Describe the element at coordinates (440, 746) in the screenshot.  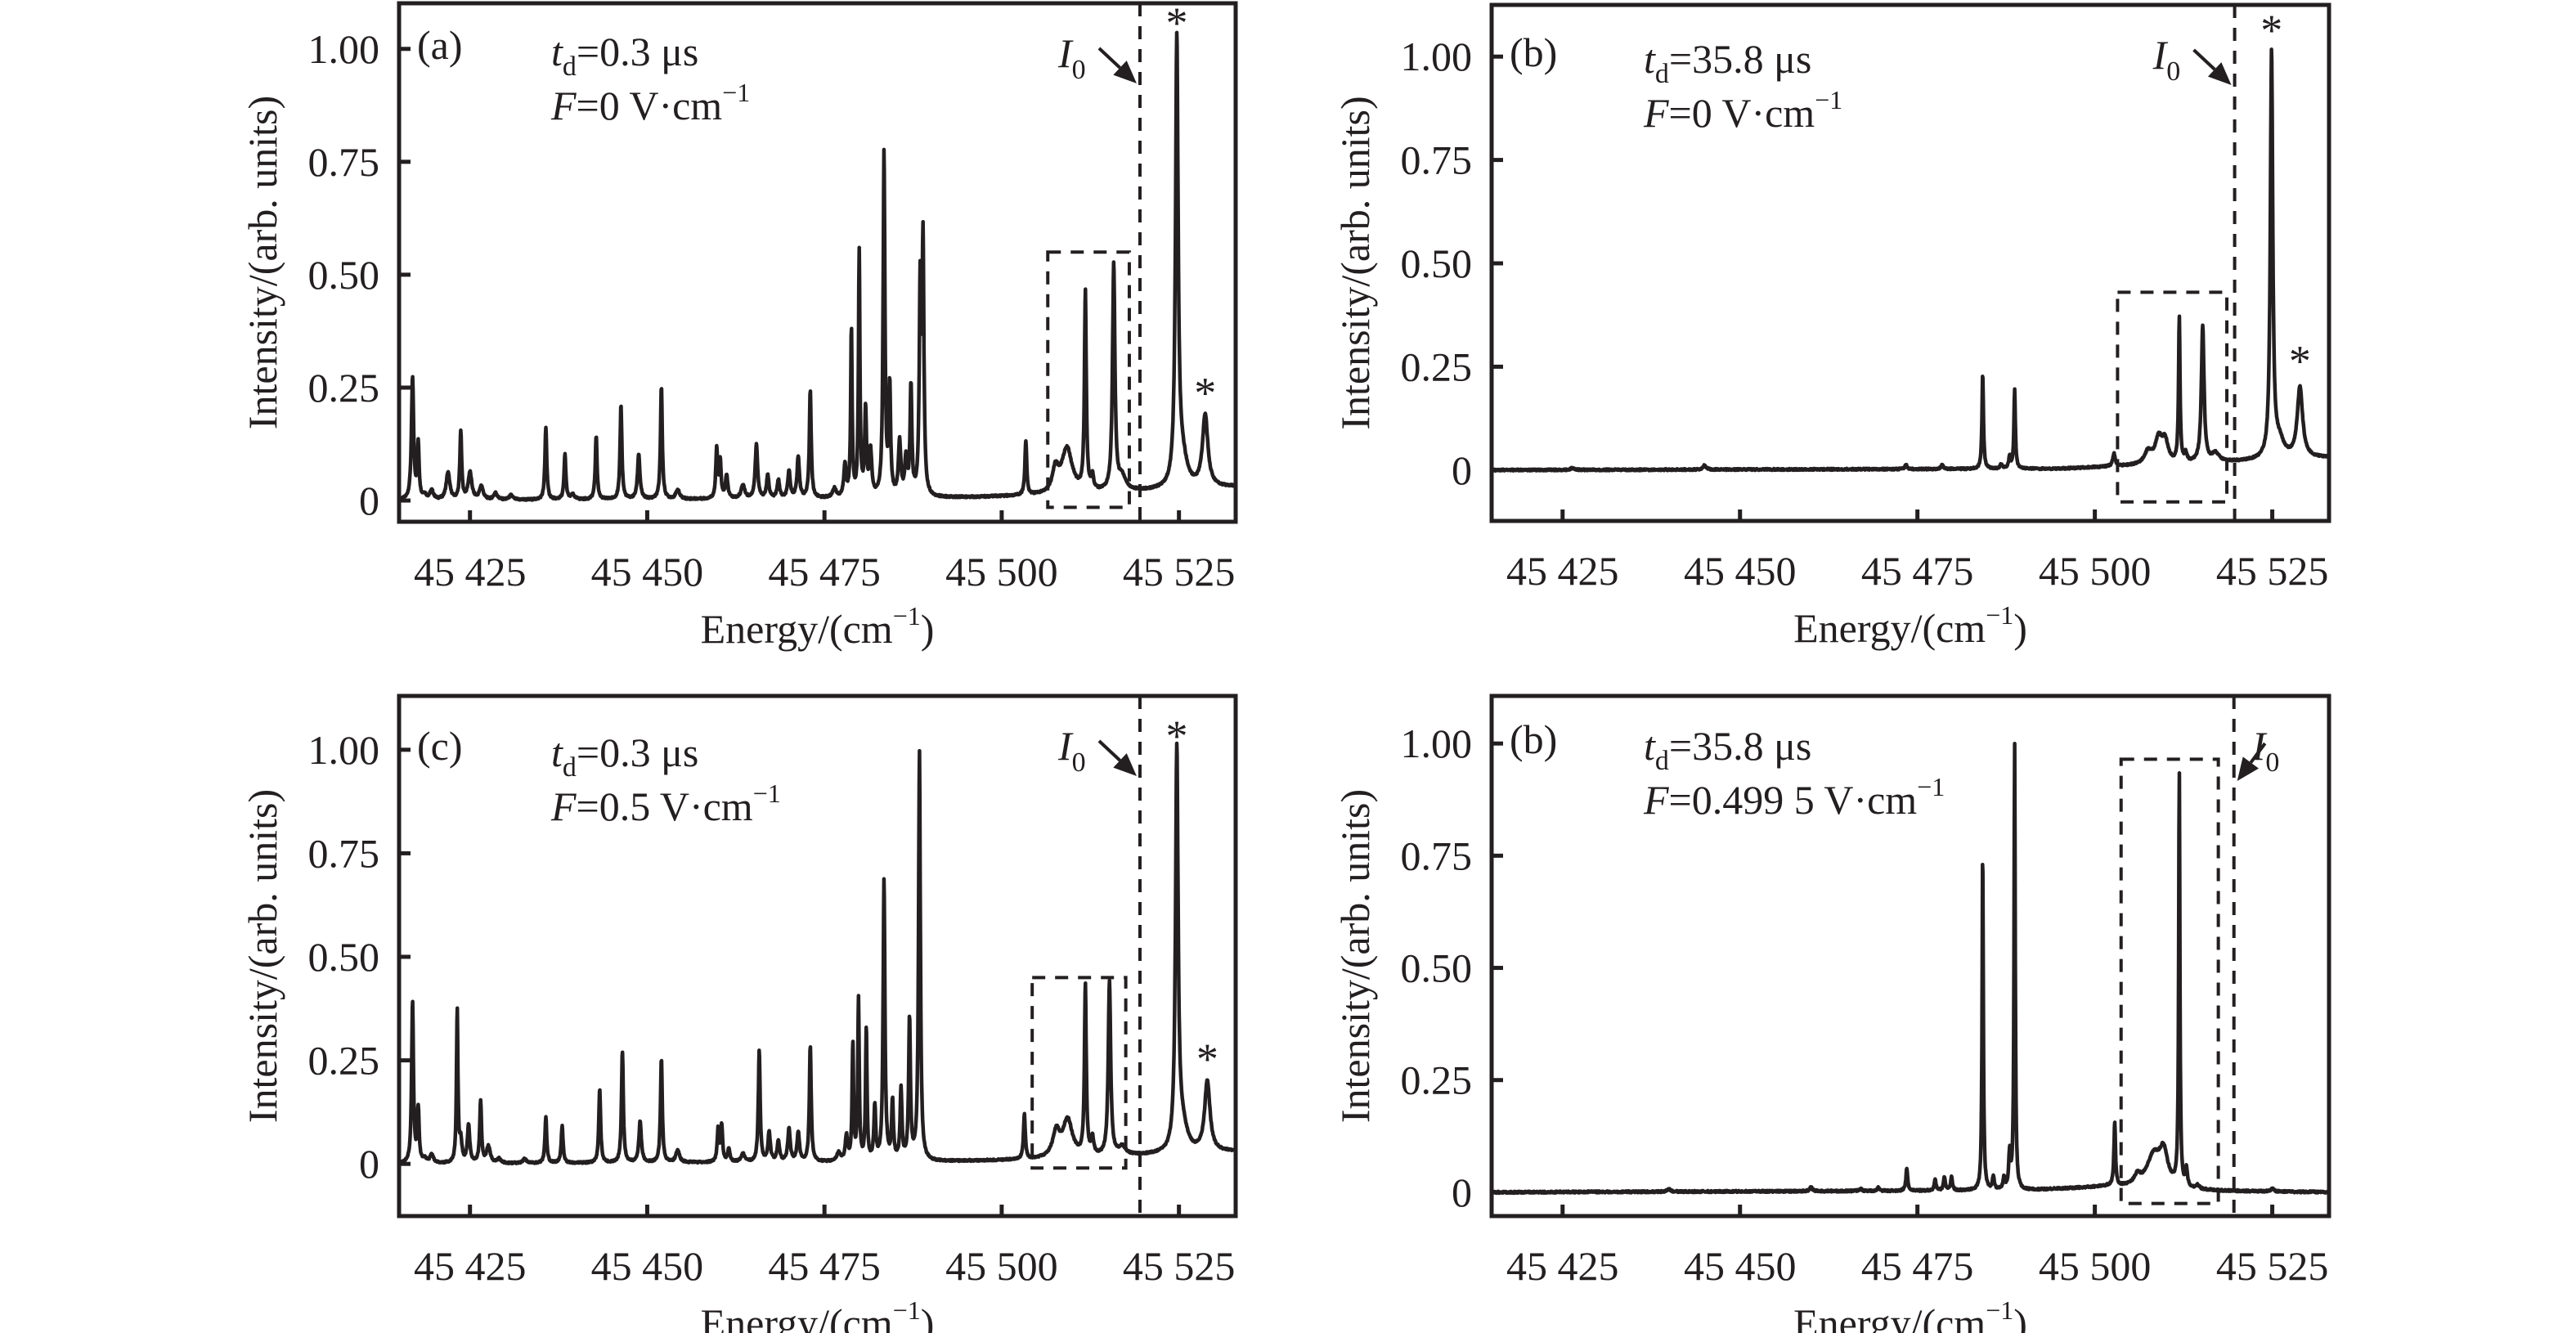
I see `panel-label: (c)` at that location.